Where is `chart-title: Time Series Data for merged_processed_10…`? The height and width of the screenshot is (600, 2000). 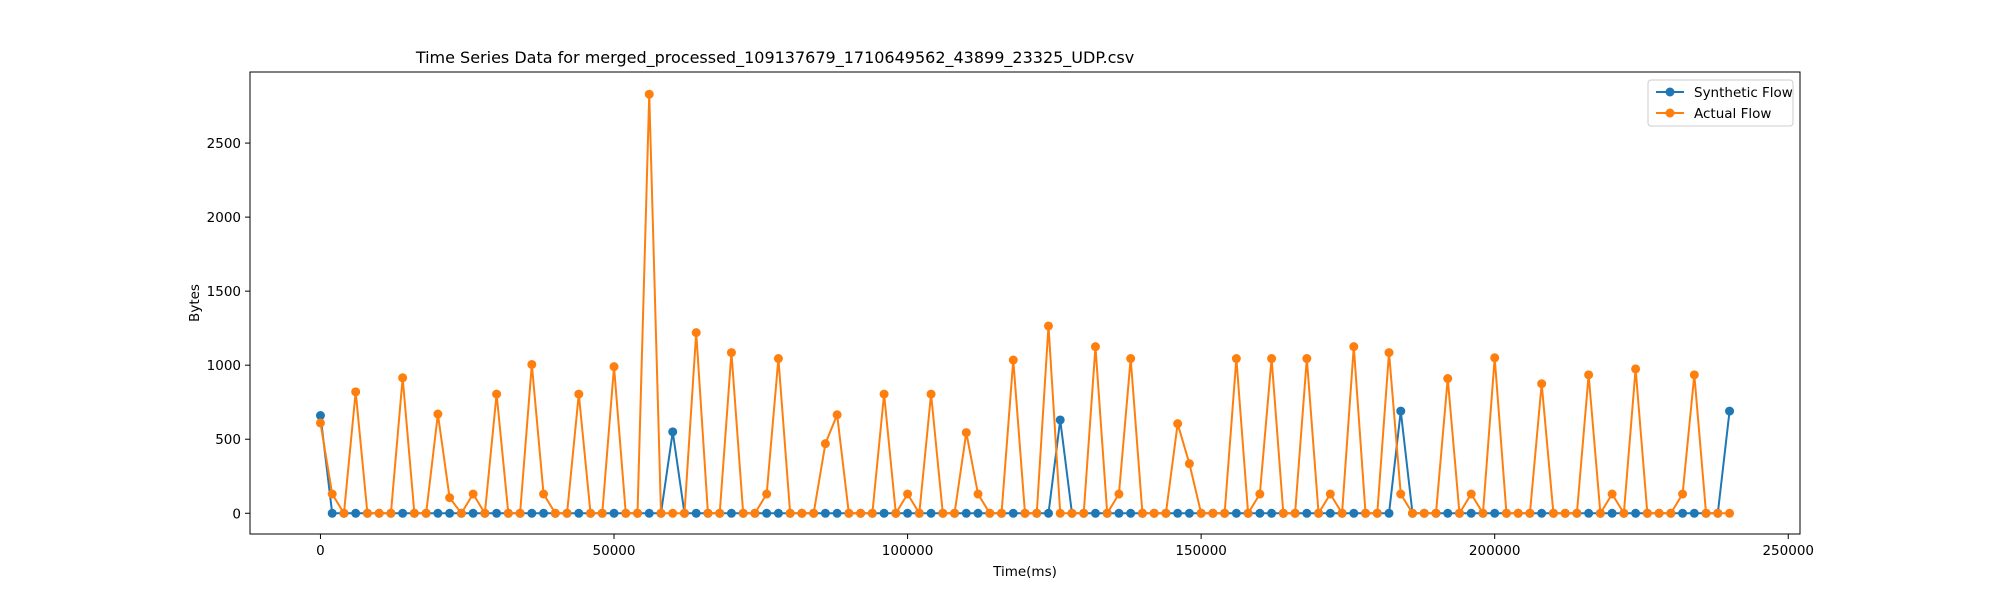
chart-title: Time Series Data for merged_processed_10… is located at coordinates (774, 58).